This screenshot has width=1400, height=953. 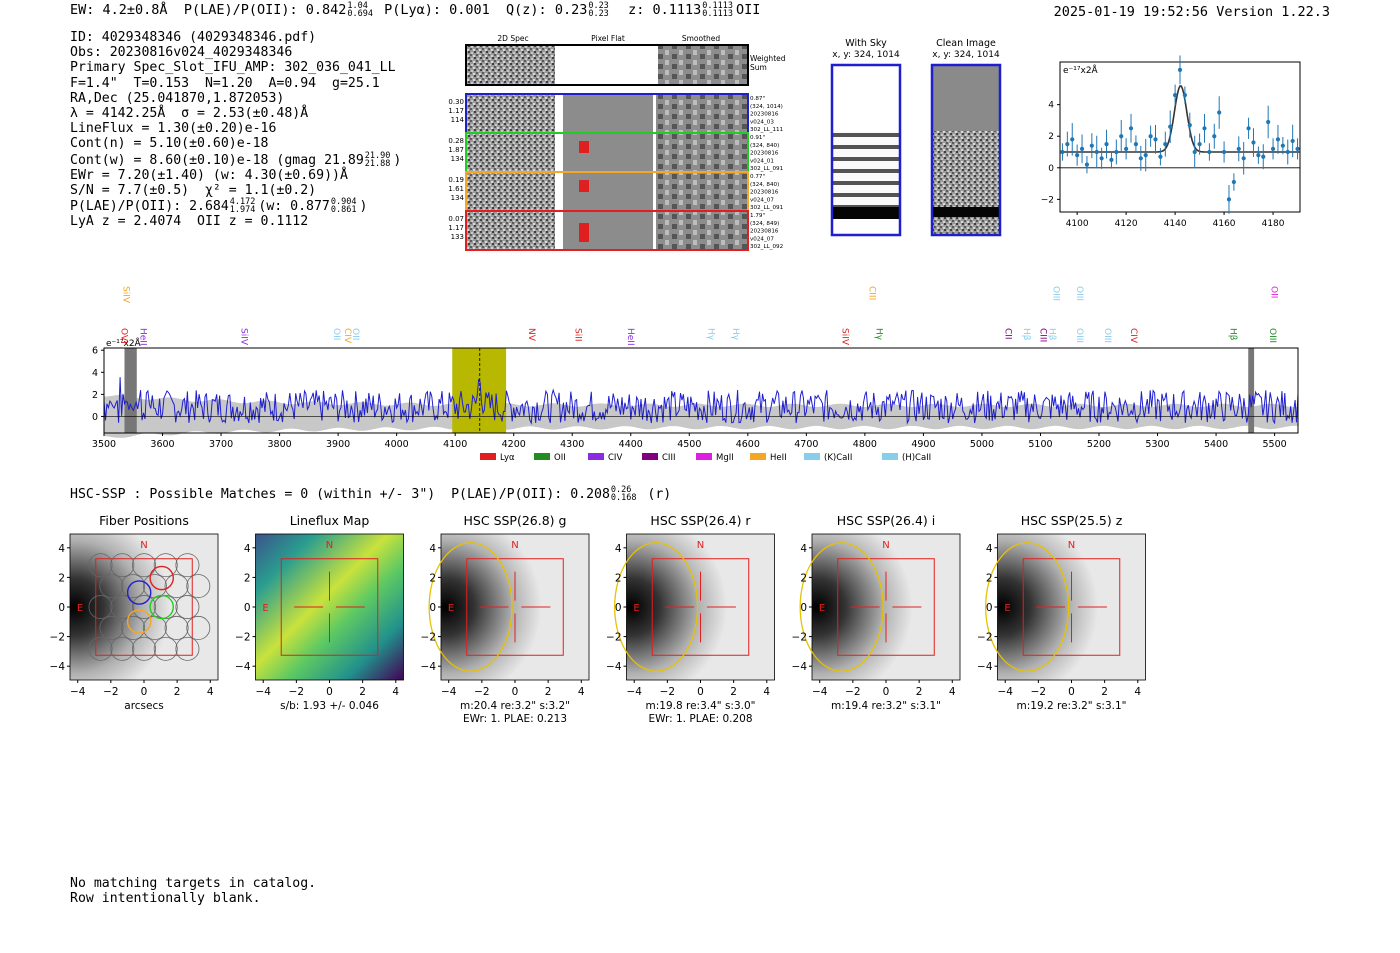 I want to click on with-sky-coords: x, y: 324, 1014, so click(x=866, y=55).